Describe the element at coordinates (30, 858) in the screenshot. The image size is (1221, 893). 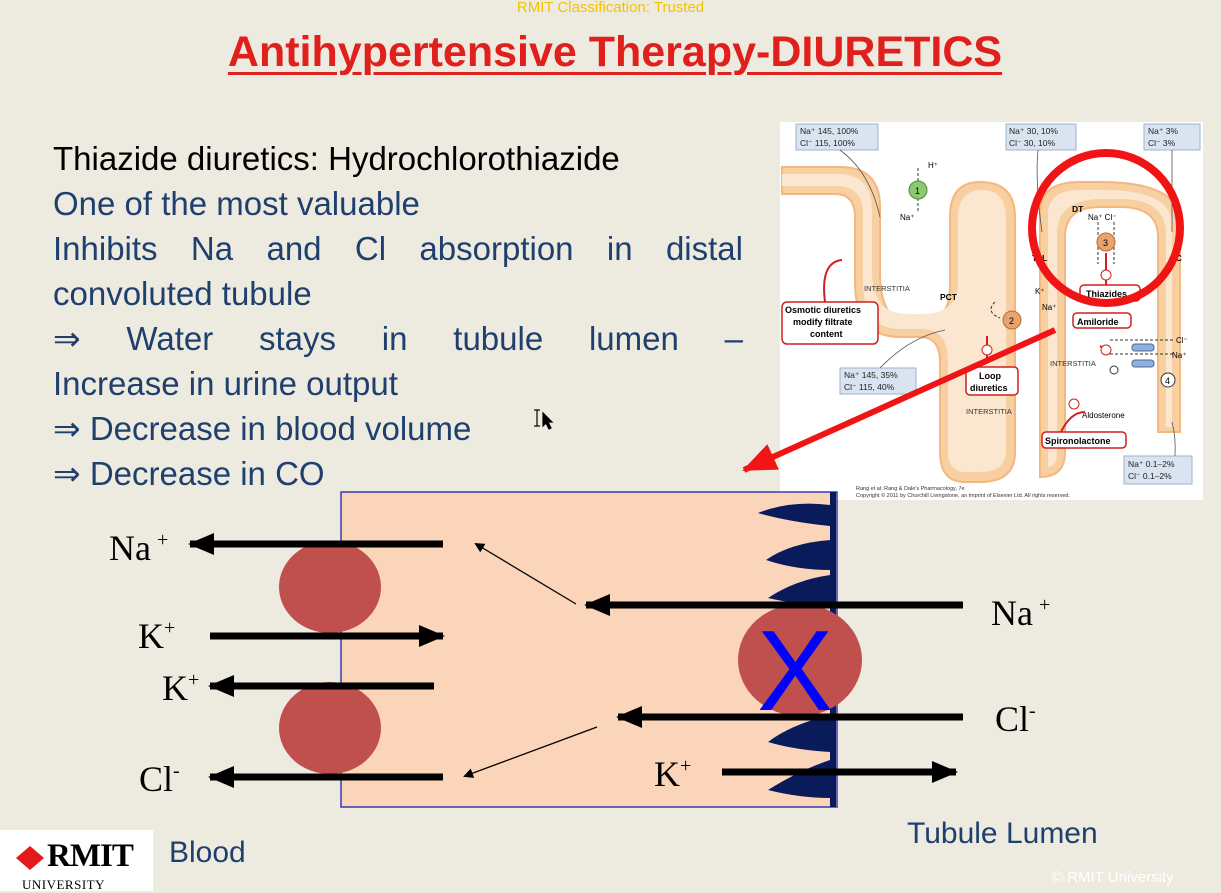
I see `rmit-logo-mark` at that location.